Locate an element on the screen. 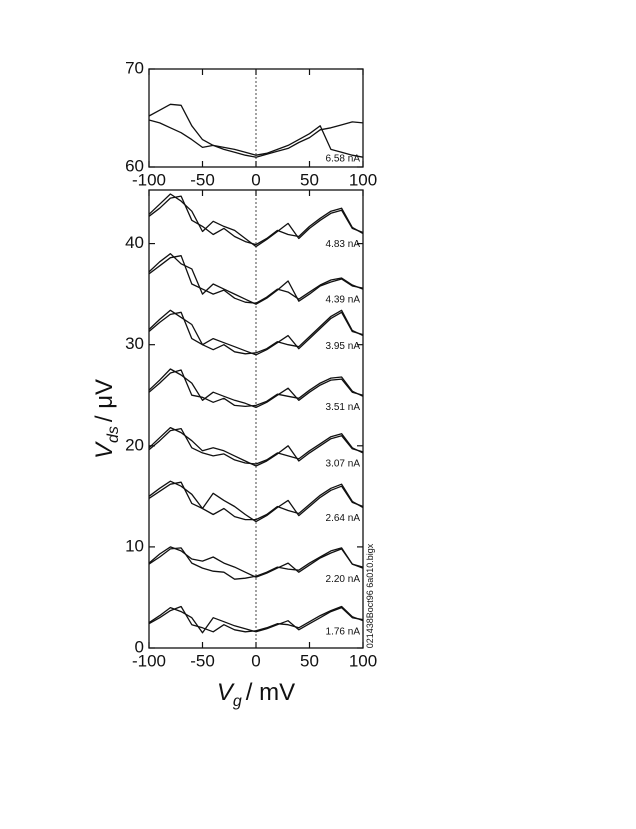 The image size is (636, 829). axis-label: Vg / mV is located at coordinates (256, 694).